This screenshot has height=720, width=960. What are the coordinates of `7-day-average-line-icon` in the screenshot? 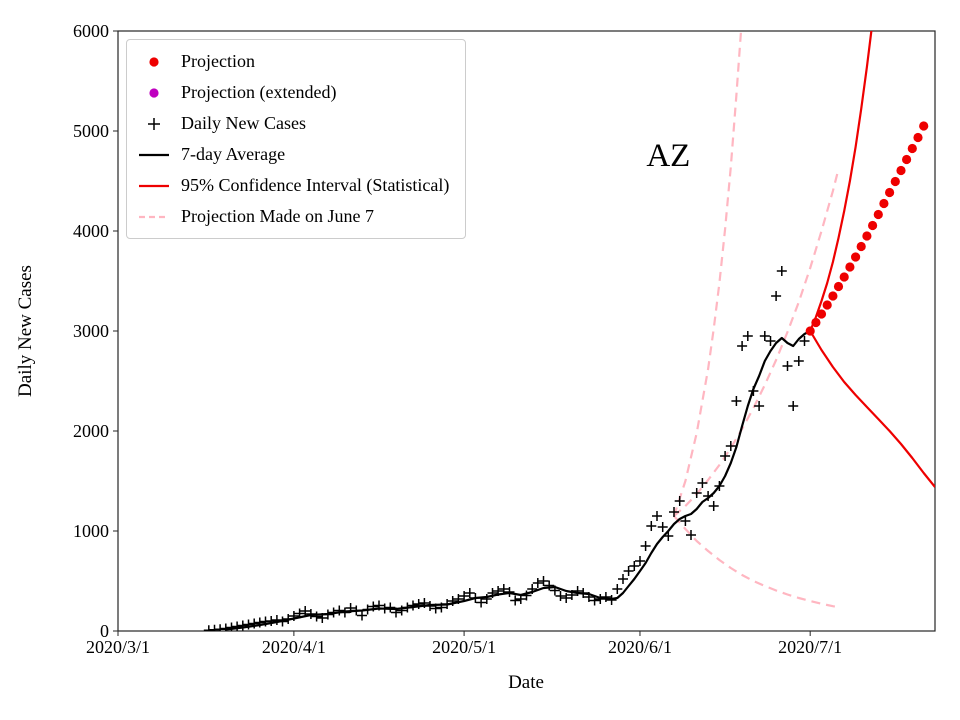 It's located at (154, 154).